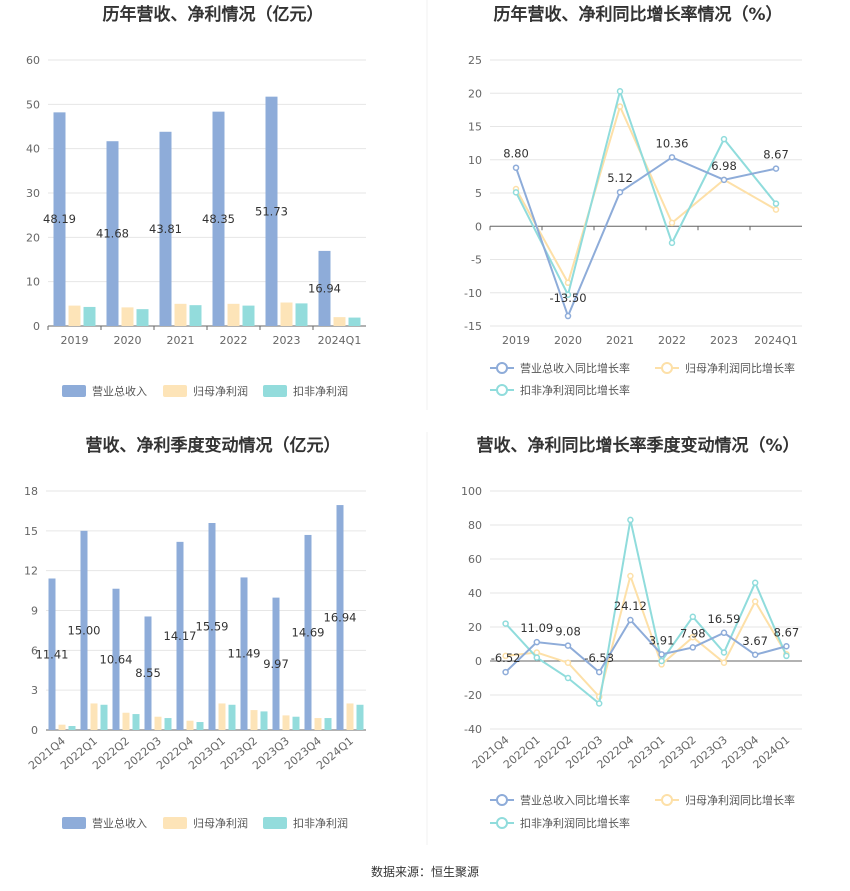 This screenshot has height=891, width=850. I want to click on data-label: 24.12, so click(630, 606).